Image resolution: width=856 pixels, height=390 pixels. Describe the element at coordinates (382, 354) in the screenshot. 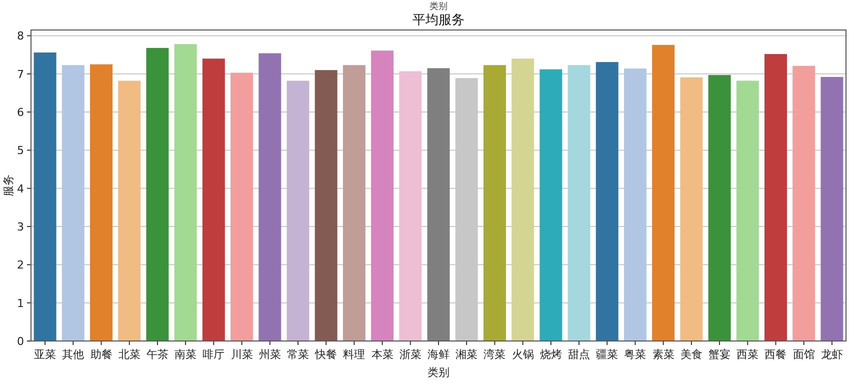

I see `x-tick-label: 本菜` at that location.